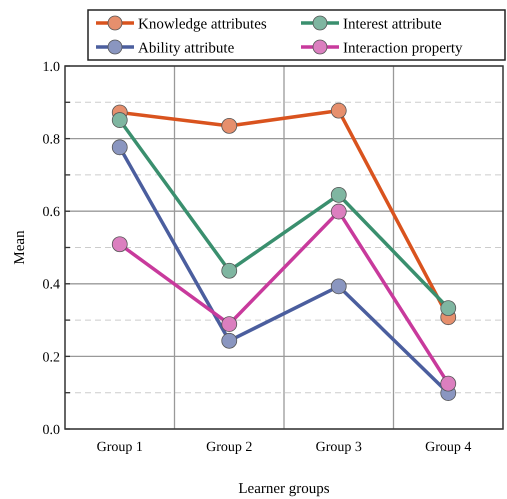 The image size is (507, 499). What do you see at coordinates (392, 24) in the screenshot?
I see `legend-label: Interest attribute` at bounding box center [392, 24].